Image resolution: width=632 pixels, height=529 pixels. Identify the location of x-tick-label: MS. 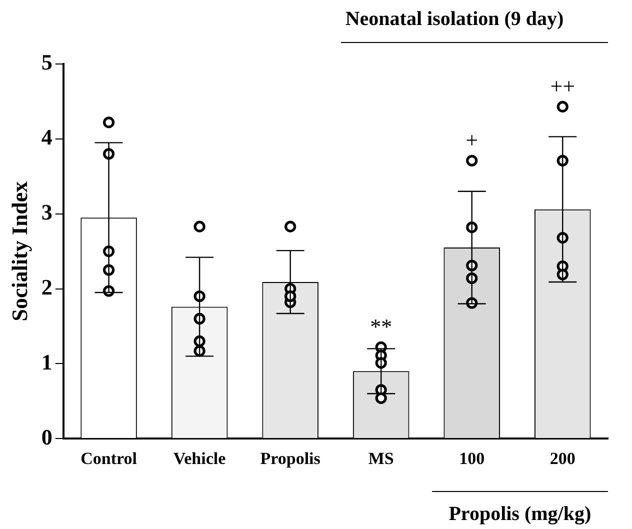
(381, 458).